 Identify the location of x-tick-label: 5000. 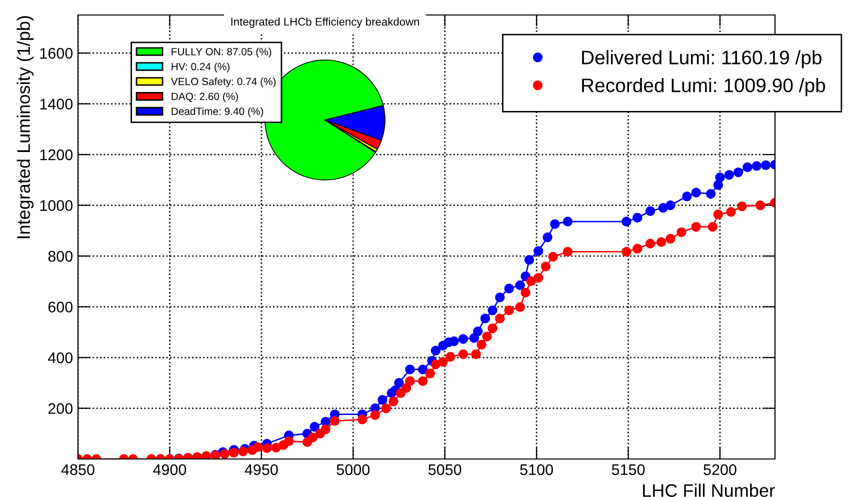
(353, 470).